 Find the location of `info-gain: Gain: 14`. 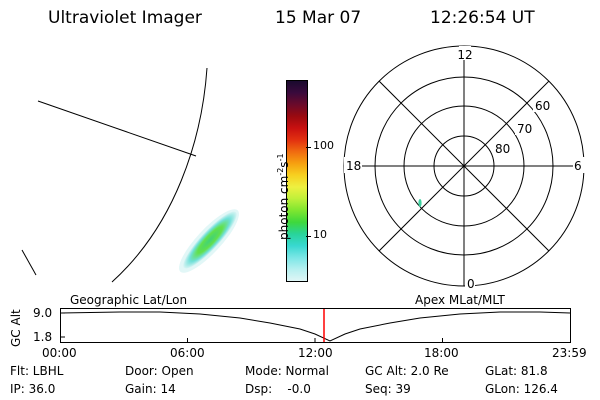

info-gain: Gain: 14 is located at coordinates (150, 389).